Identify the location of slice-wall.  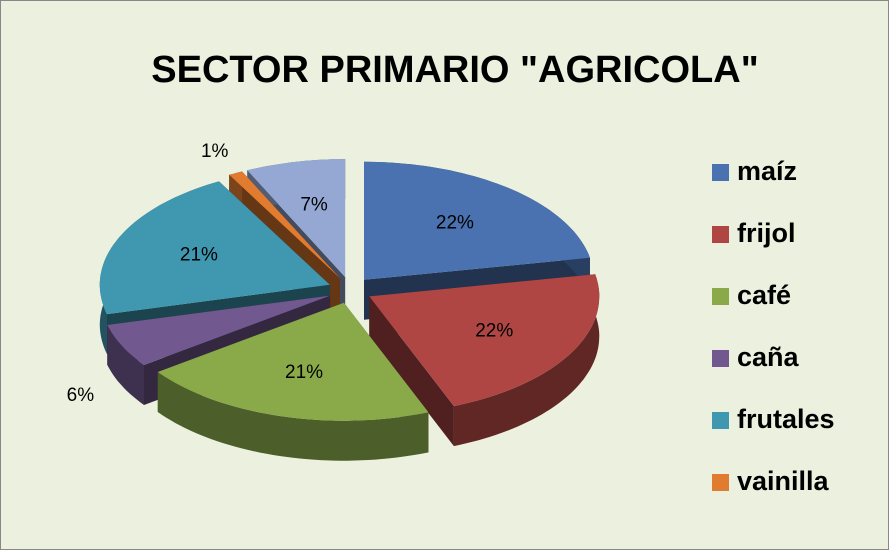
(411, 371).